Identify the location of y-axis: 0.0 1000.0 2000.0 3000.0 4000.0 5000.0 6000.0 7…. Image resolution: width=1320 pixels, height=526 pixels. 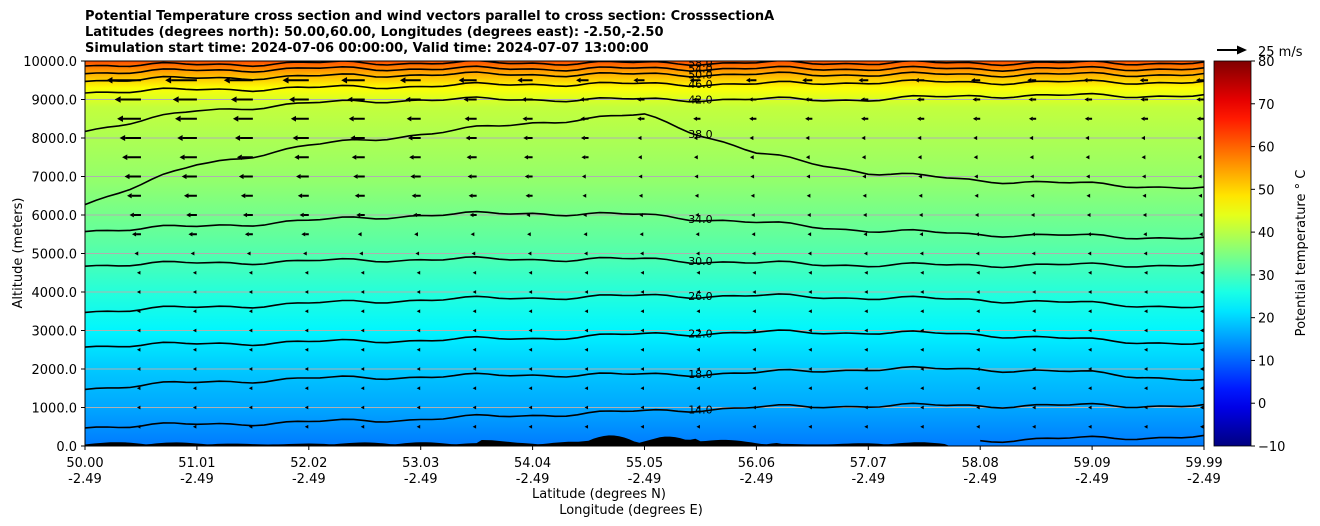
(54, 255).